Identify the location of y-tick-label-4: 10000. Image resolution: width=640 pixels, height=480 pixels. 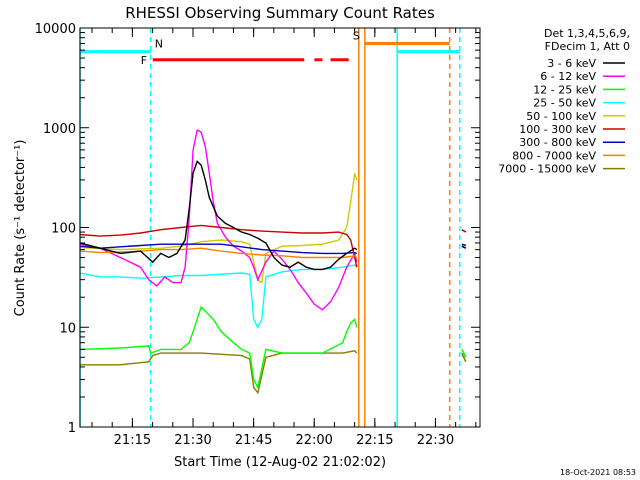
(55, 29).